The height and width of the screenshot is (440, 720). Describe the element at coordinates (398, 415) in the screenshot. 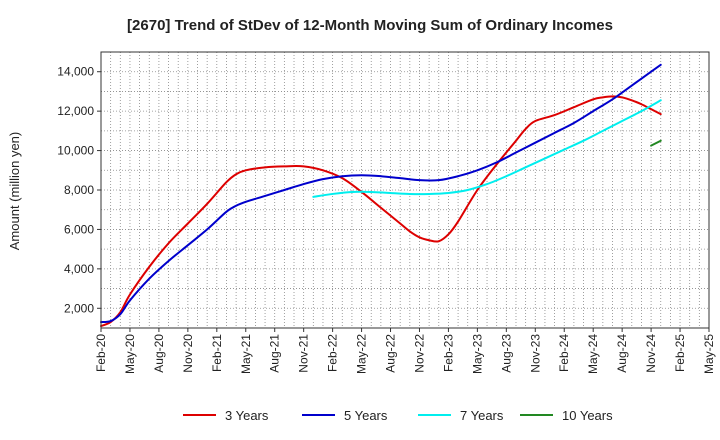

I see `legend: 3 Years 5 Years 7 Years 10 Years` at that location.